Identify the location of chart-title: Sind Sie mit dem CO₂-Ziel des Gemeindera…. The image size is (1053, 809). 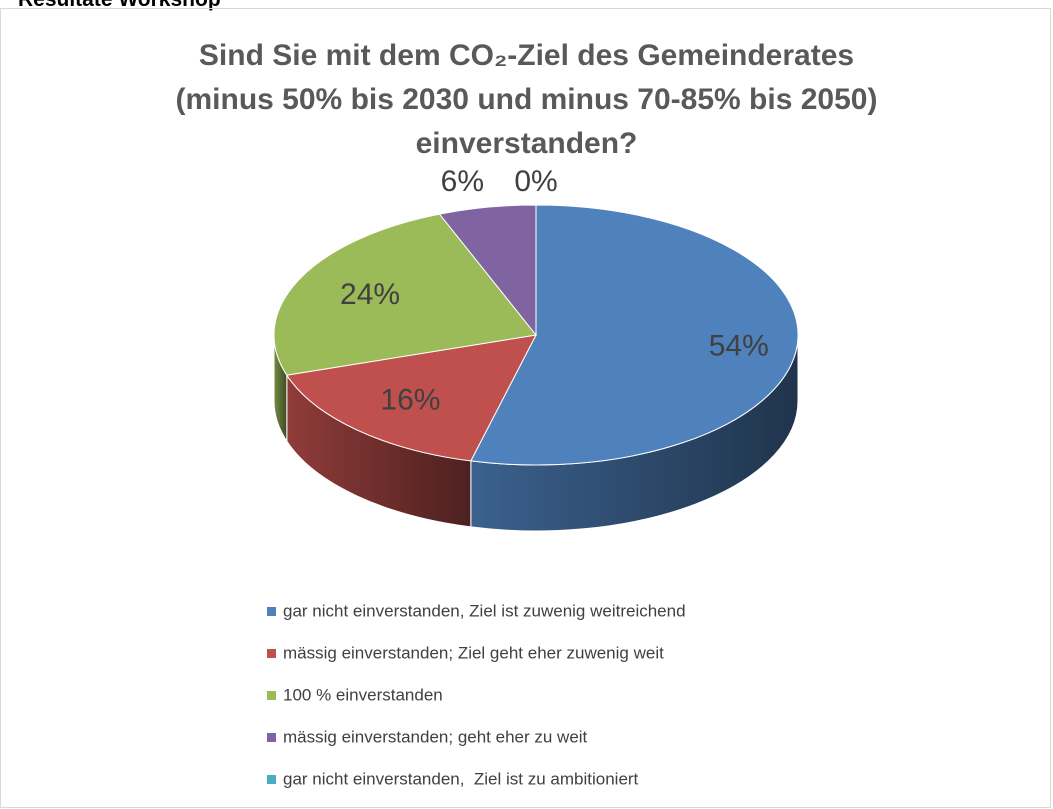
(526, 99).